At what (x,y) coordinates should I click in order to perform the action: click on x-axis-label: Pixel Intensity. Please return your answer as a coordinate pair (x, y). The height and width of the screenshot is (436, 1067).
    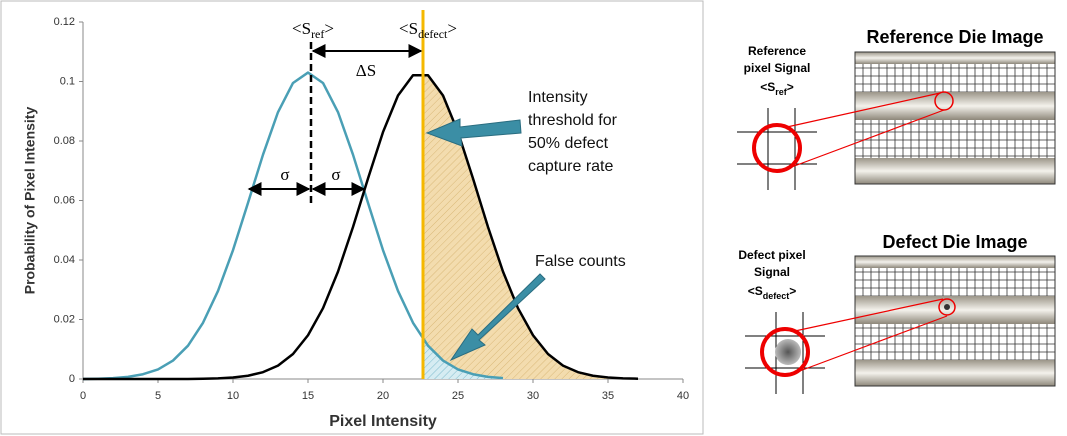
    Looking at the image, I should click on (383, 421).